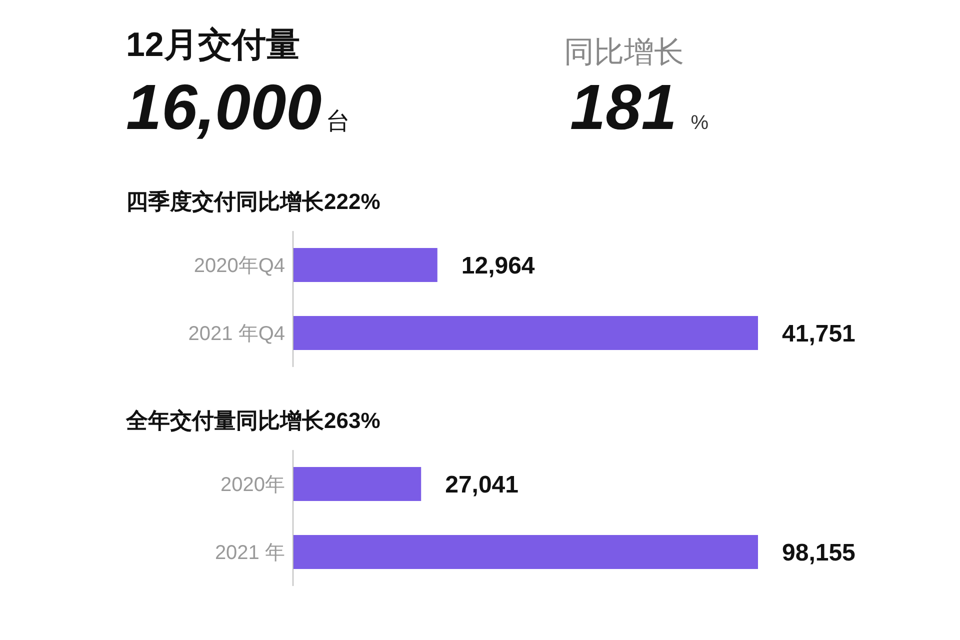 Image resolution: width=960 pixels, height=640 pixels. What do you see at coordinates (239, 266) in the screenshot?
I see `y-tick-label: 2020年Q4` at bounding box center [239, 266].